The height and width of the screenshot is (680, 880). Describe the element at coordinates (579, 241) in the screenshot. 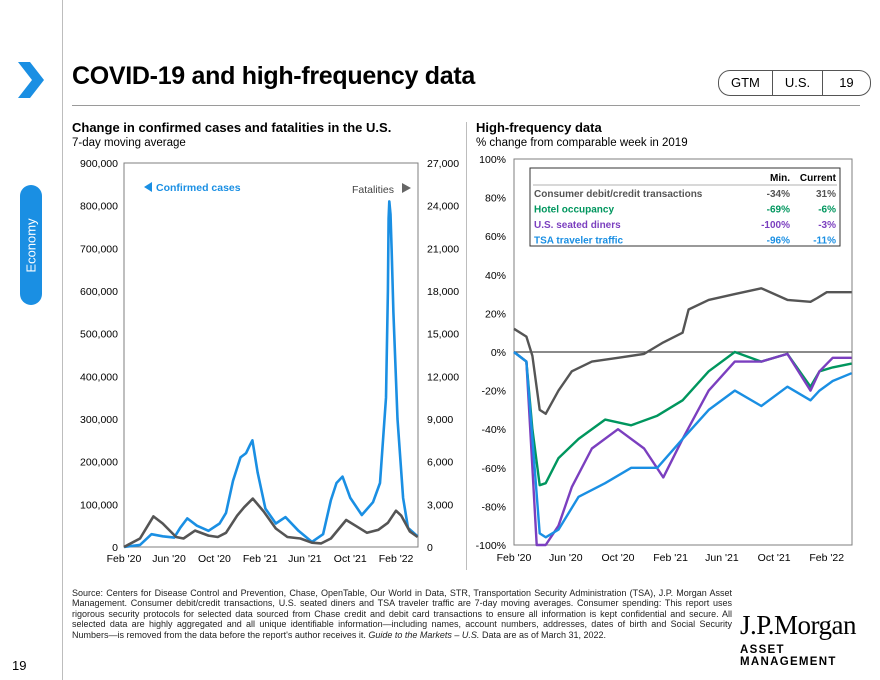

I see `table-row-label: TSA traveler traffic` at that location.